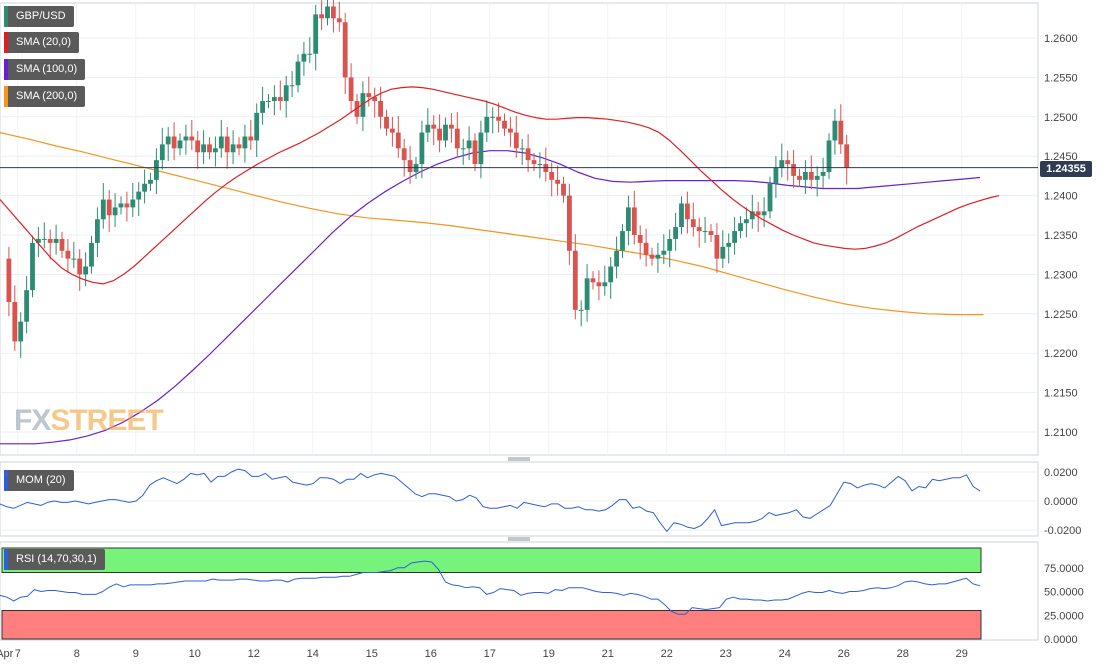 This screenshot has width=1109, height=666. Describe the element at coordinates (726, 654) in the screenshot. I see `x-tick-label: 23` at that location.